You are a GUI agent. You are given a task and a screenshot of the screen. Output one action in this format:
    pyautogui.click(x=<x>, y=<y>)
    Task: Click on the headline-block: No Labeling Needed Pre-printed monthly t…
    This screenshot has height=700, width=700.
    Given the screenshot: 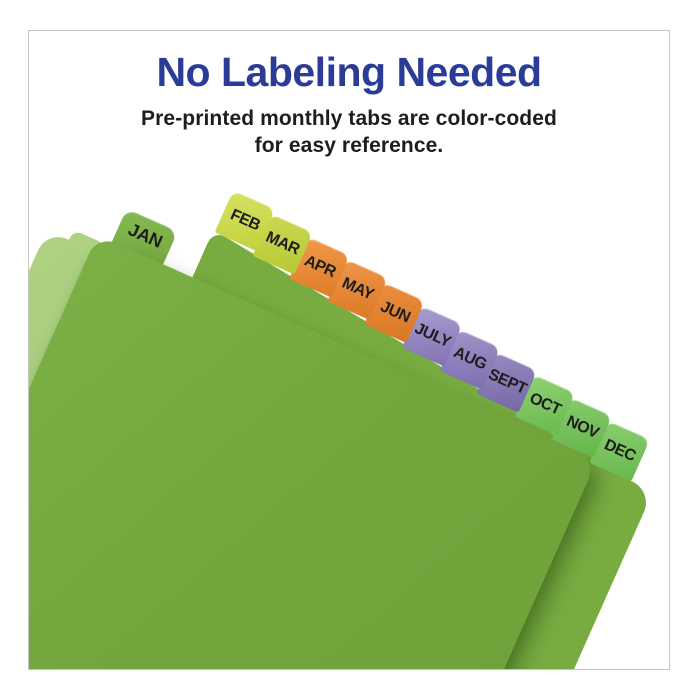 What is the action you would take?
    pyautogui.click(x=349, y=104)
    